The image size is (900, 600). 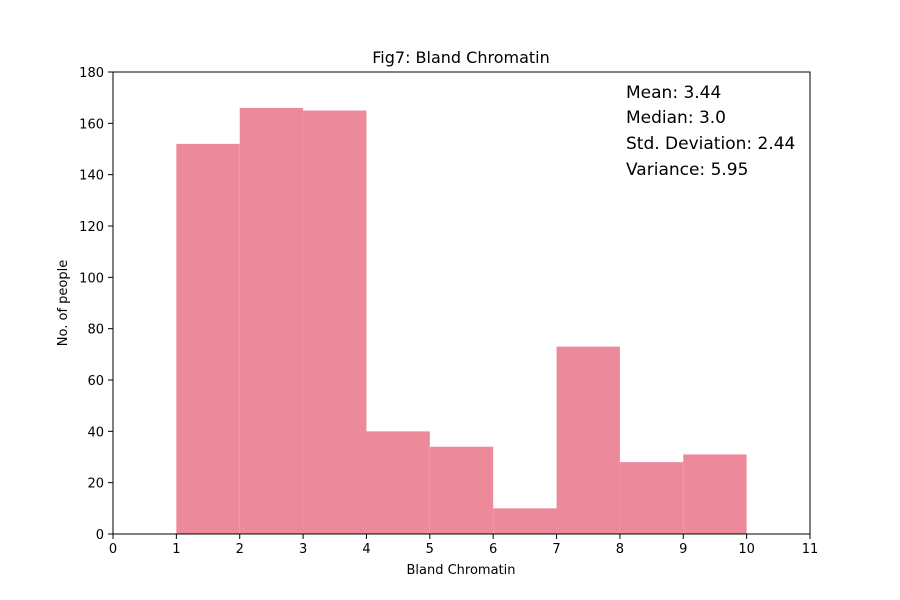 What do you see at coordinates (556, 549) in the screenshot?
I see `x-tick-label: 7` at bounding box center [556, 549].